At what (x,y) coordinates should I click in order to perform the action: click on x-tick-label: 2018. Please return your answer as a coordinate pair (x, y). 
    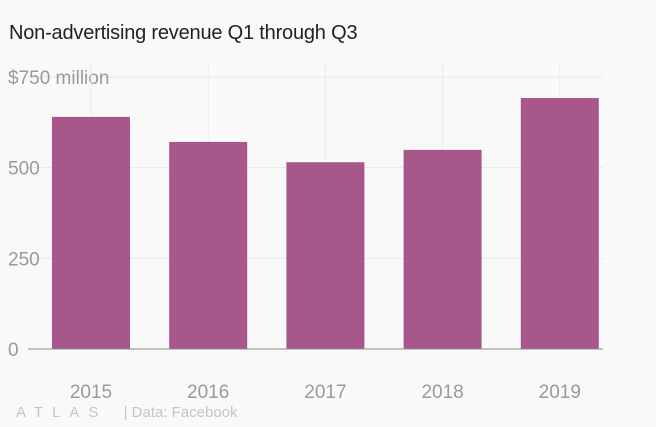
    Looking at the image, I should click on (442, 391).